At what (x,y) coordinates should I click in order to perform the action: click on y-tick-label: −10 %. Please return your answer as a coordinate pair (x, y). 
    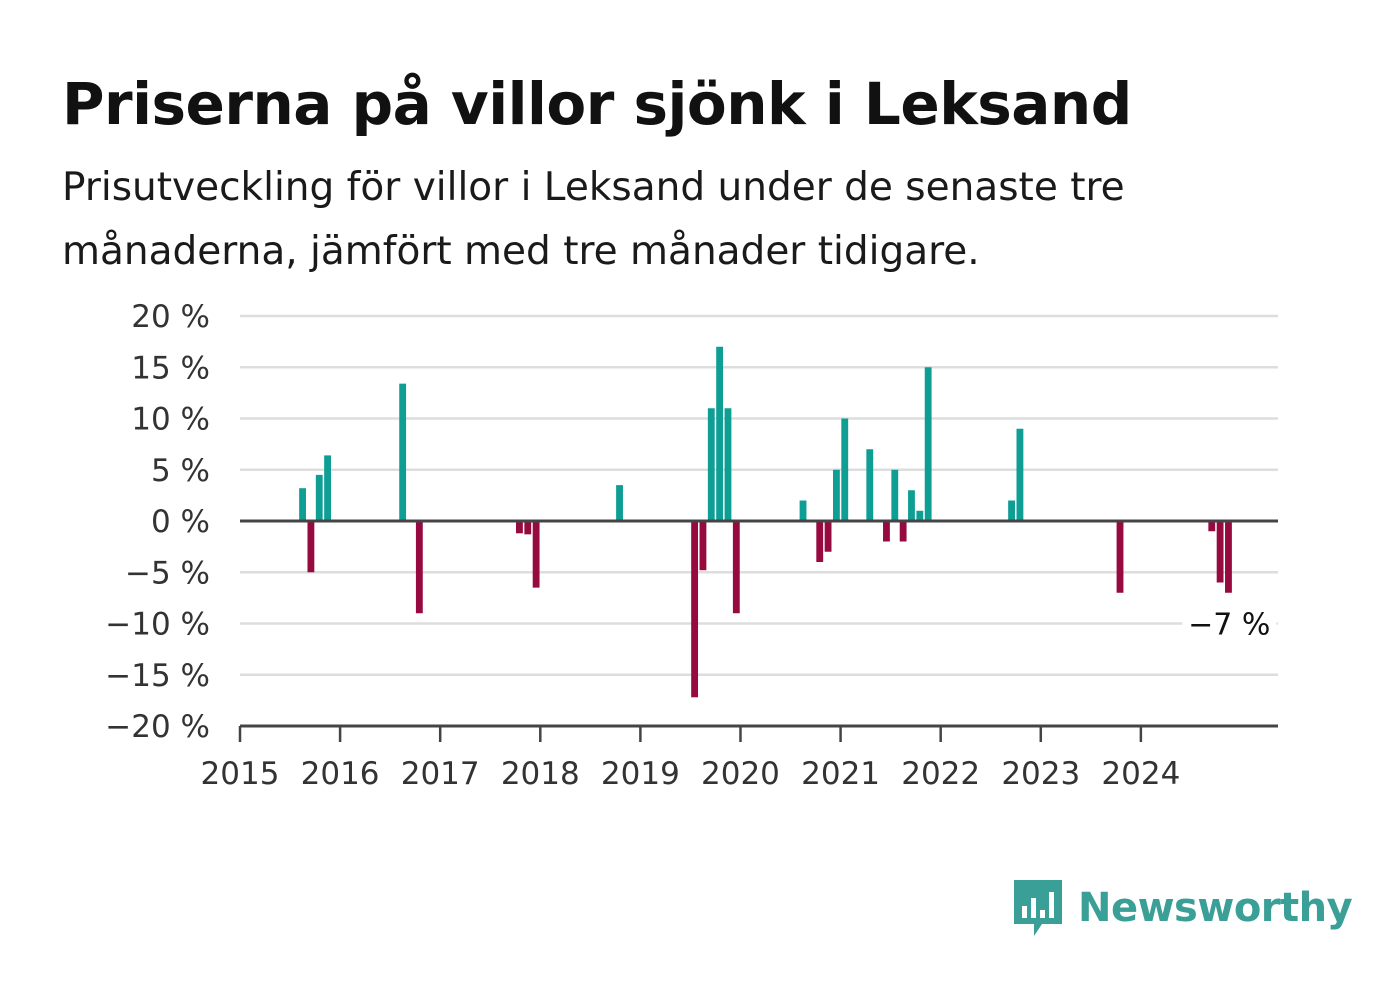
    Looking at the image, I should click on (157, 625).